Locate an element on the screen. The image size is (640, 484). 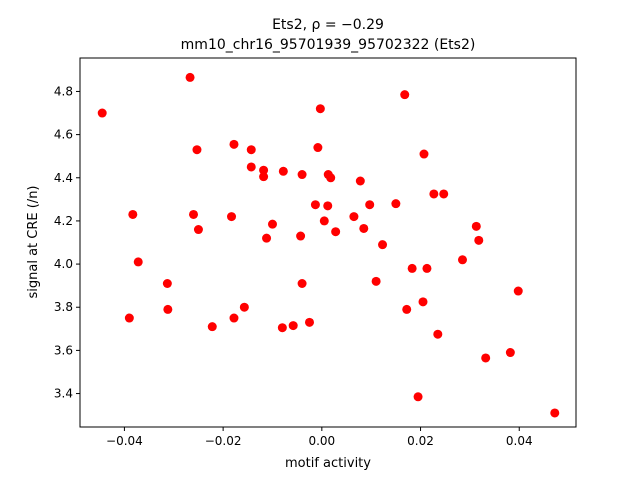
x-axis-label: motif activity is located at coordinates (328, 463).